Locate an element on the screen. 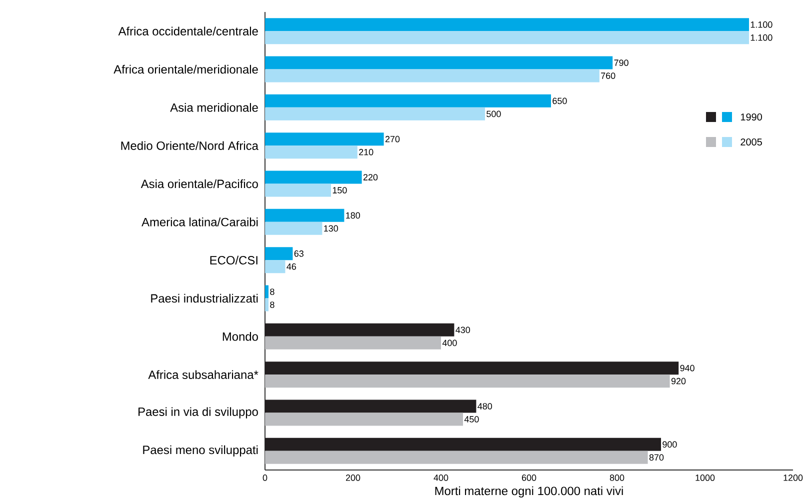 The width and height of the screenshot is (808, 504). x-tick-label: 800 is located at coordinates (617, 477).